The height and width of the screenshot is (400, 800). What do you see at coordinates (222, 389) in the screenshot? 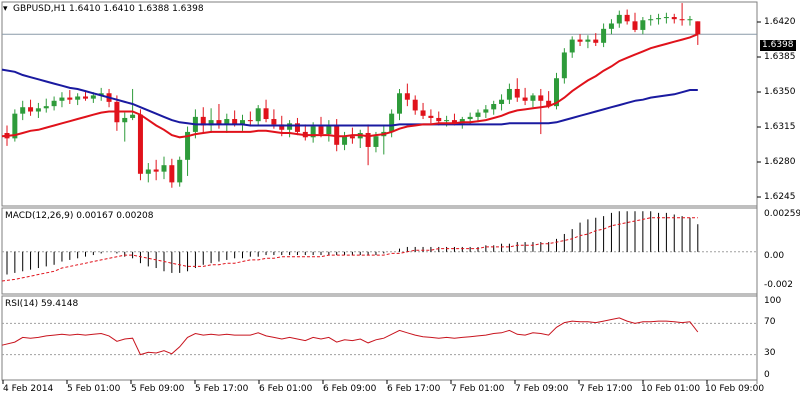
I see `x-tick-label: 5 Feb 17:00` at bounding box center [222, 389].